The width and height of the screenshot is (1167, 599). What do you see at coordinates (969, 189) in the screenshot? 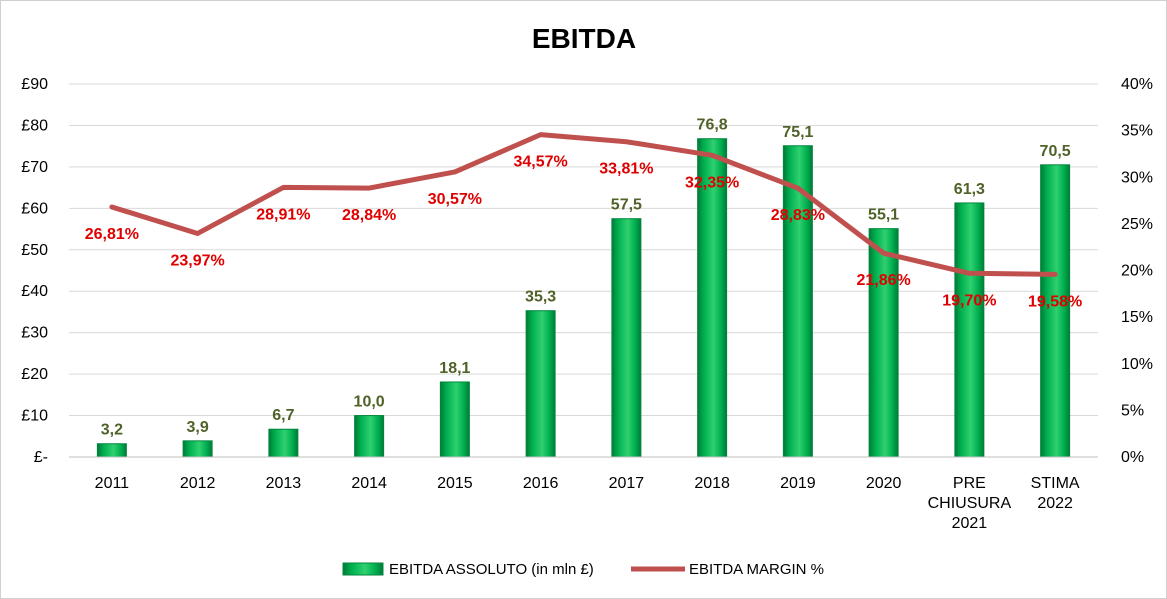
I see `bar-value-label: 61,3` at bounding box center [969, 189].